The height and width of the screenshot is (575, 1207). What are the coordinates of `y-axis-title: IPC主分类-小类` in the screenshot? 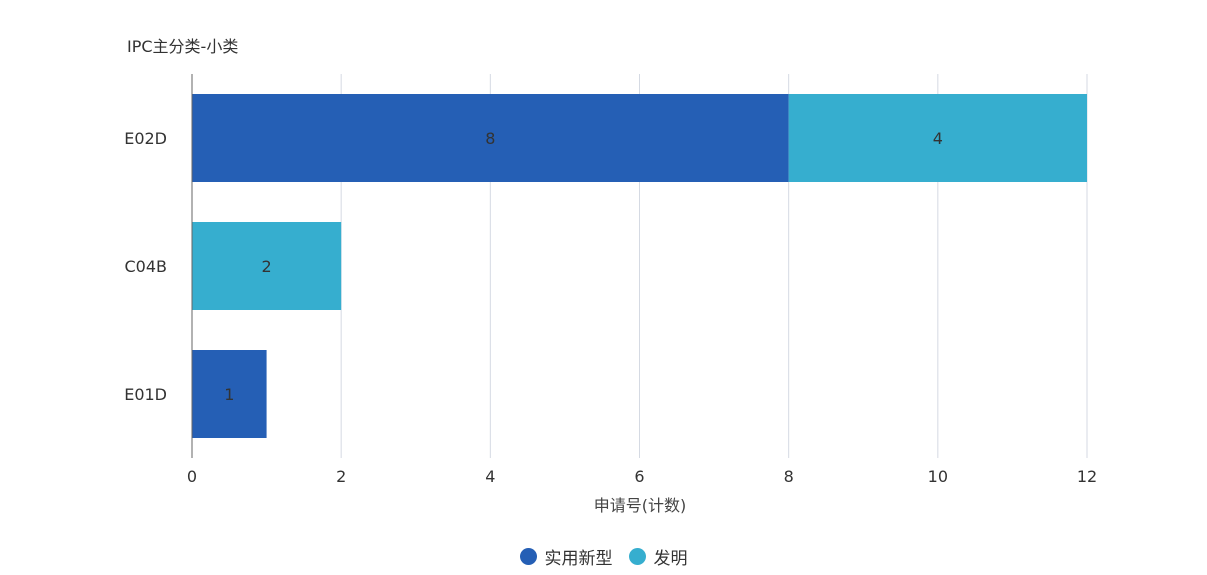 It's located at (182, 46).